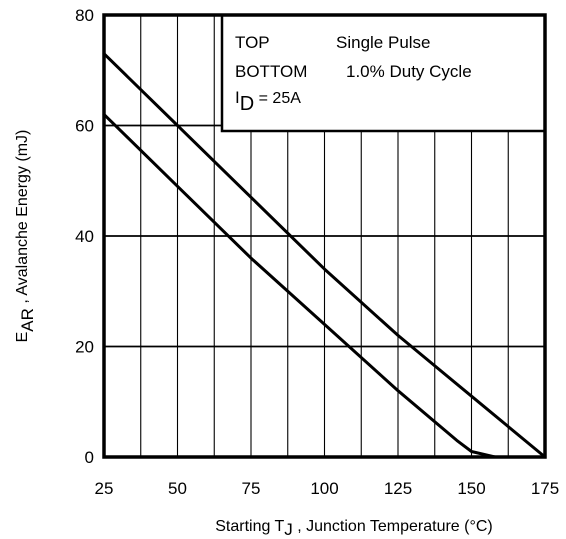  What do you see at coordinates (271, 71) in the screenshot?
I see `legend-bottom-key: BOTTOM` at bounding box center [271, 71].